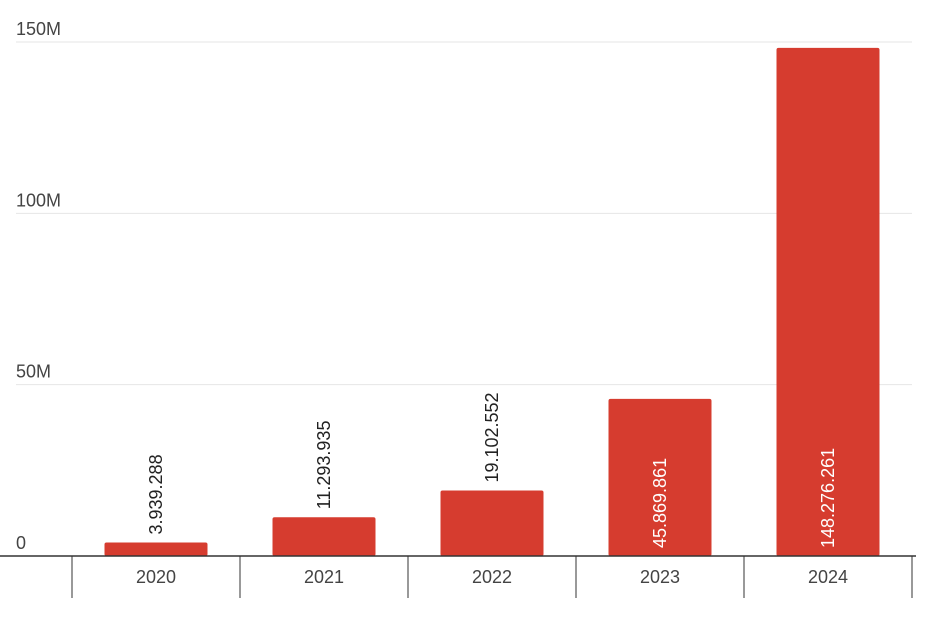 The width and height of the screenshot is (932, 620). I want to click on bar-2023, so click(660, 477).